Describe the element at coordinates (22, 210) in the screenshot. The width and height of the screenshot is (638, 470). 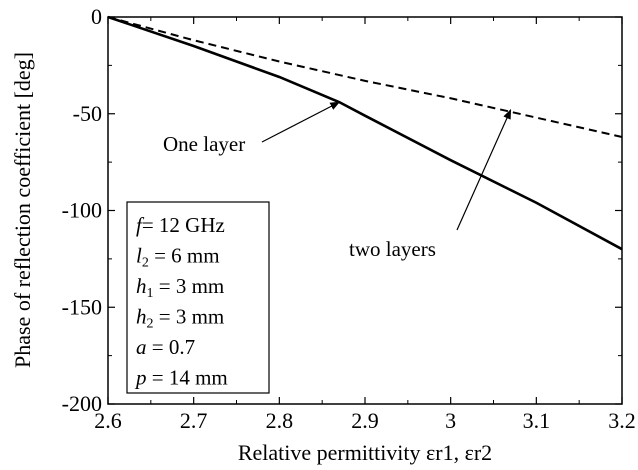
I see `y-axis-title: Phase of reflection coefficient [deg]` at that location.